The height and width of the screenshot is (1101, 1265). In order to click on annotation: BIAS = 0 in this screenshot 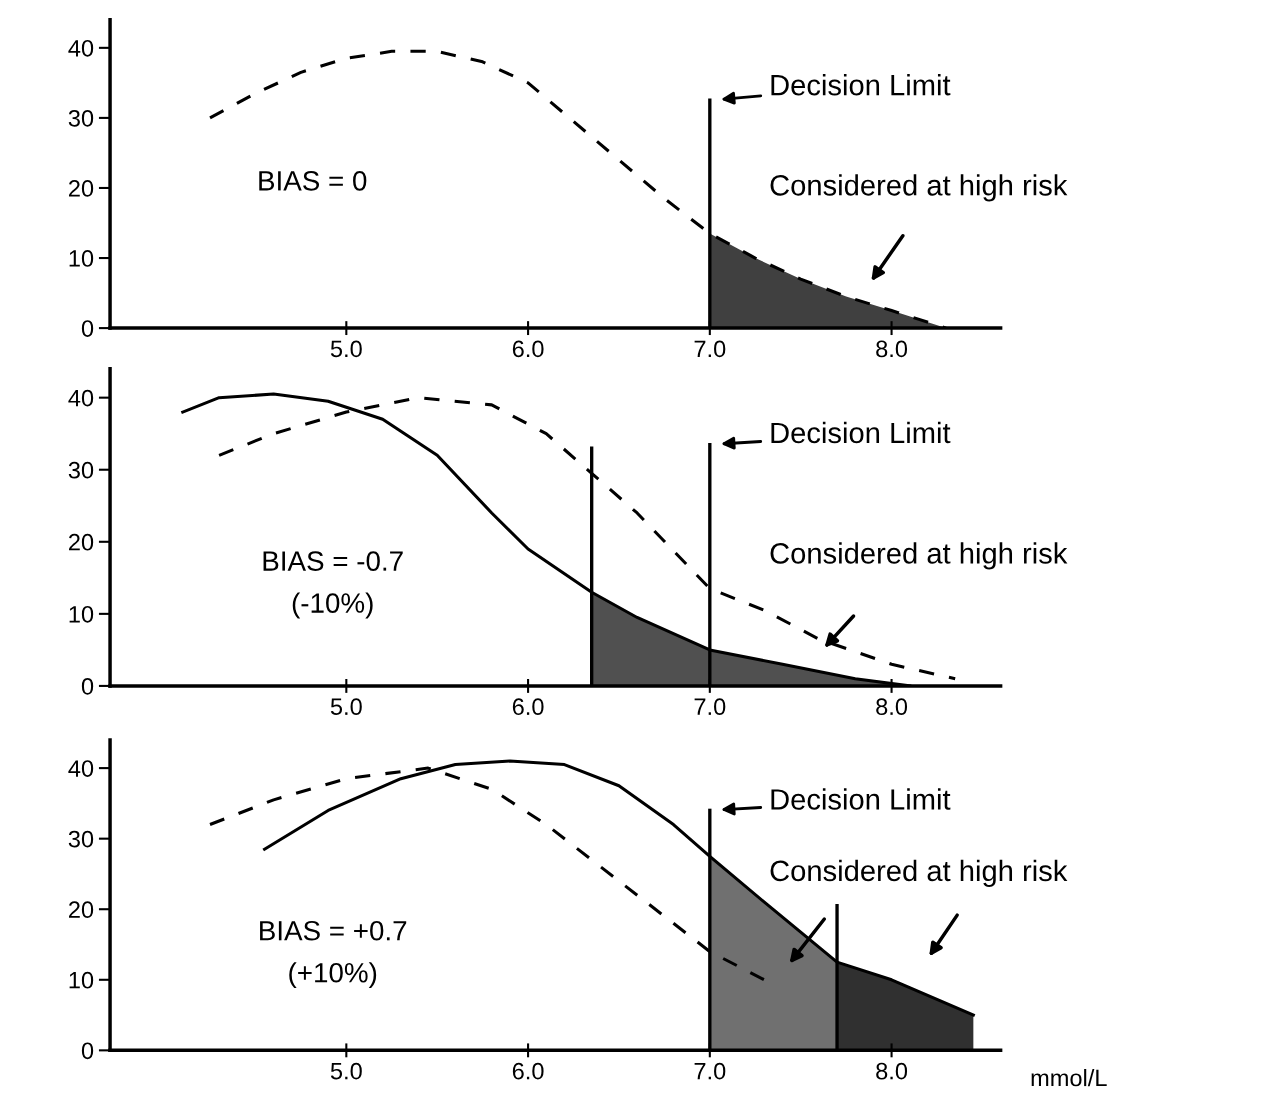, I will do `click(313, 180)`.